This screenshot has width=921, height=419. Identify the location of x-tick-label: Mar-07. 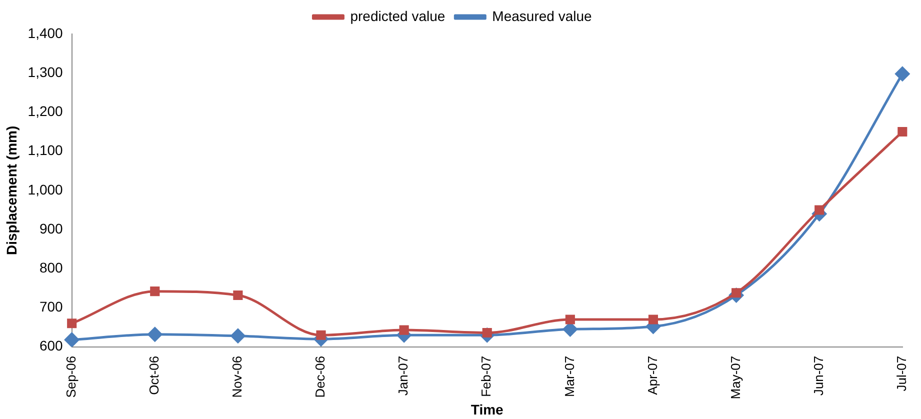
(569, 377).